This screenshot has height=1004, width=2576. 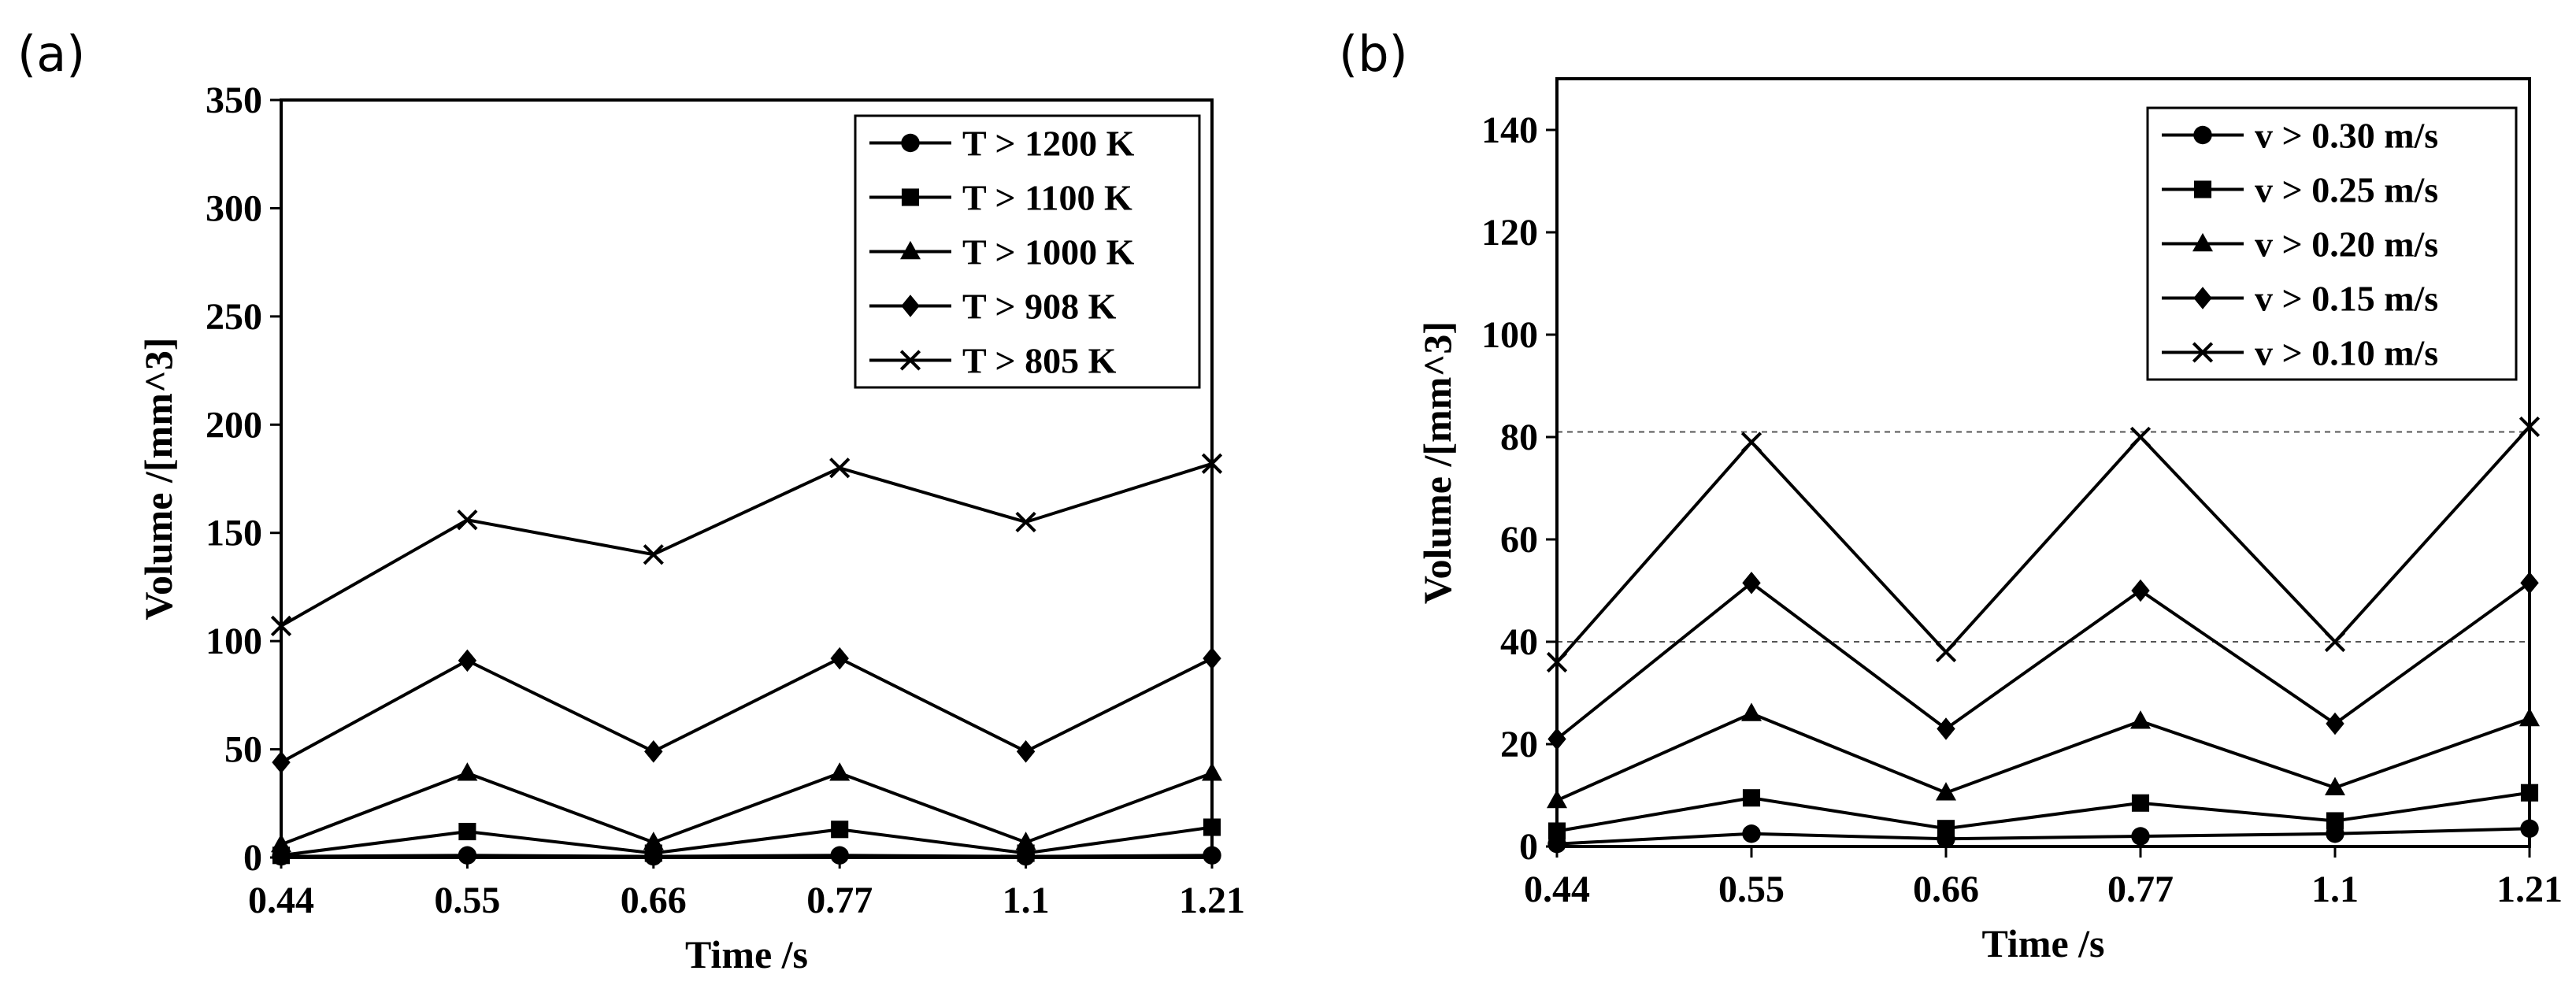 What do you see at coordinates (654, 900) in the screenshot?
I see `x-tick-label: 0.66` at bounding box center [654, 900].